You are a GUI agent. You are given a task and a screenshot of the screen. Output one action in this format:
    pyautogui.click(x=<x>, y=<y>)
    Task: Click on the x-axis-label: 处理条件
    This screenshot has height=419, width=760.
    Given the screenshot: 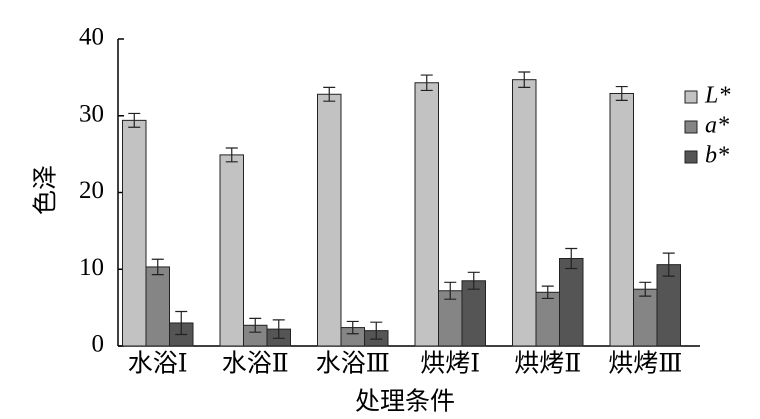 What is the action you would take?
    pyautogui.click(x=405, y=402)
    